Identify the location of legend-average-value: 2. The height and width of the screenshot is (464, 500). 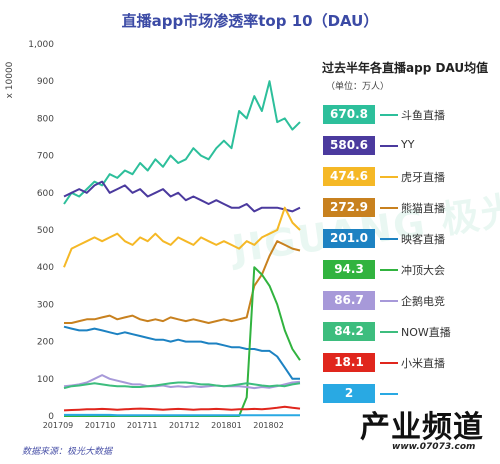
(349, 393).